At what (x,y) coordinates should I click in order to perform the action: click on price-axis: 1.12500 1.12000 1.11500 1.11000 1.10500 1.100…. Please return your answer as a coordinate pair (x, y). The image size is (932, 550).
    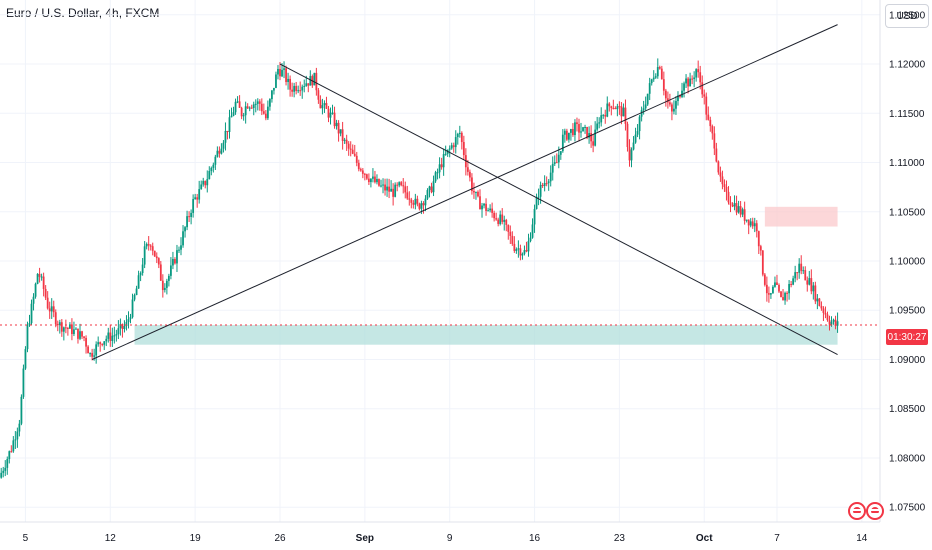
    Looking at the image, I should click on (907, 261).